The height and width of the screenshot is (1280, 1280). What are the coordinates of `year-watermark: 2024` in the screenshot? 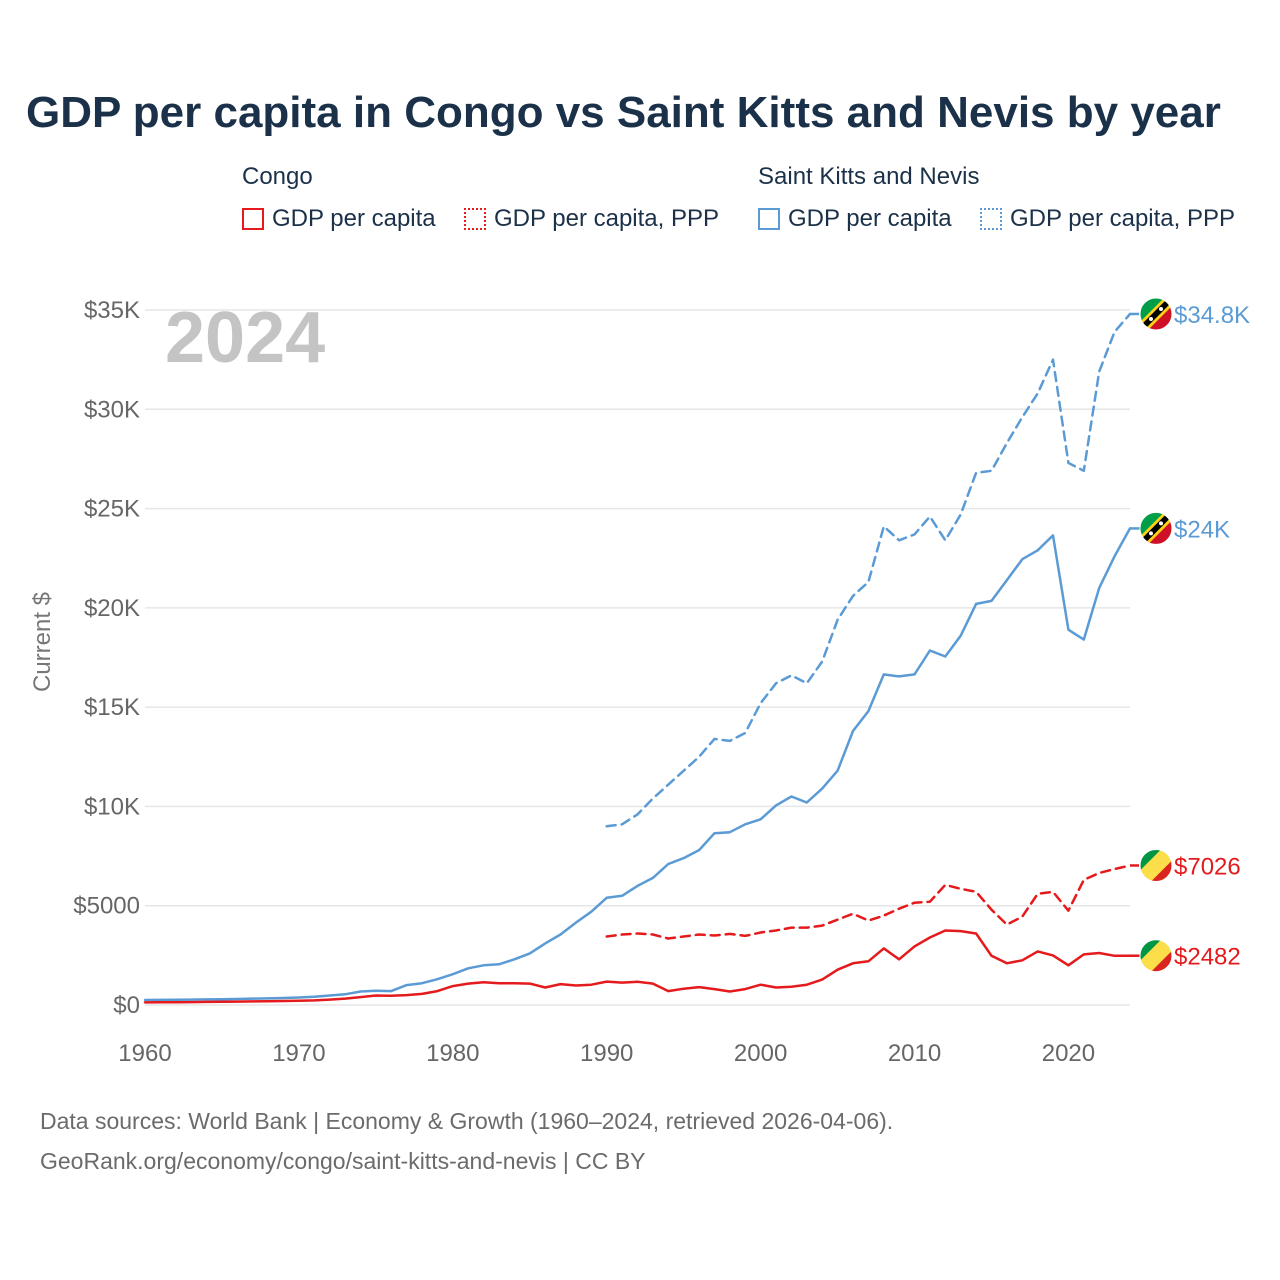 It's located at (245, 338).